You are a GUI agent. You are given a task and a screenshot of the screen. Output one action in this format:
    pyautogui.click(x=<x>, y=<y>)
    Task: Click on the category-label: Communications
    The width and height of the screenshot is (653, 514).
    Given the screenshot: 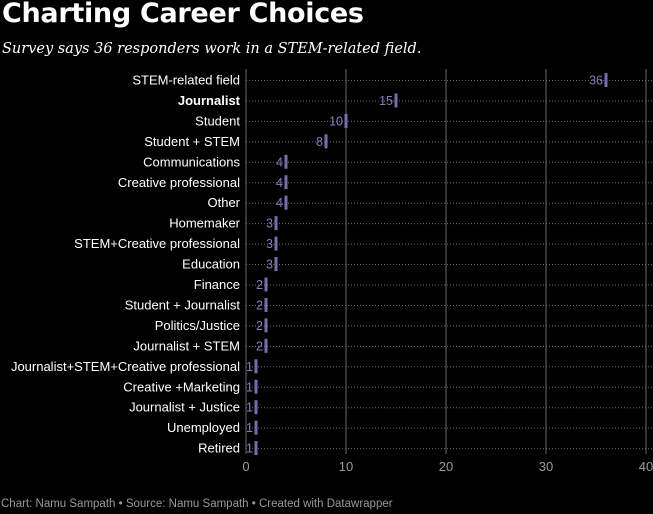 What is the action you would take?
    pyautogui.click(x=191, y=161)
    